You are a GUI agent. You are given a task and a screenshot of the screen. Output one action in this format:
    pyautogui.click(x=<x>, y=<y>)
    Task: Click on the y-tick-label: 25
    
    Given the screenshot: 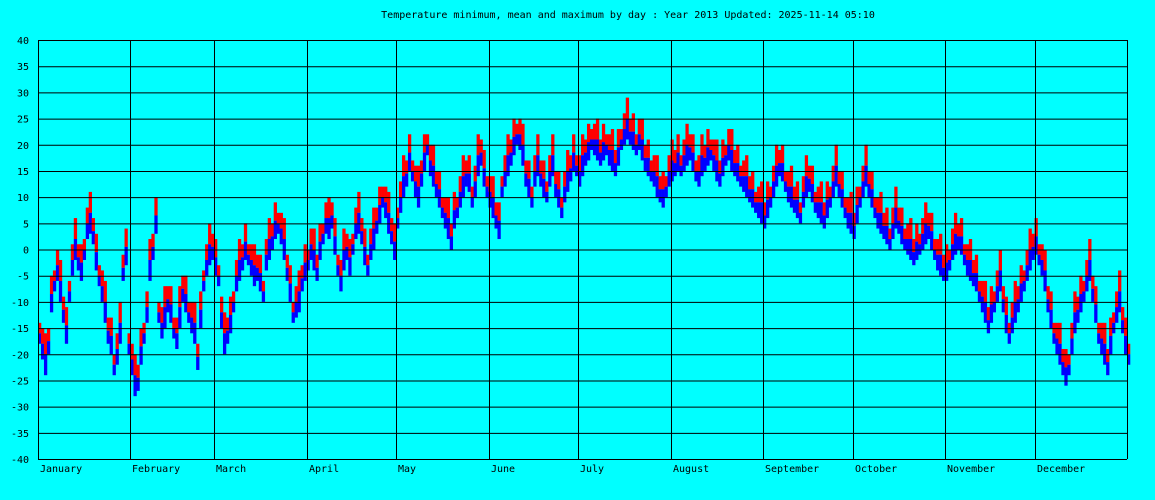 What is the action you would take?
    pyautogui.click(x=23, y=120)
    